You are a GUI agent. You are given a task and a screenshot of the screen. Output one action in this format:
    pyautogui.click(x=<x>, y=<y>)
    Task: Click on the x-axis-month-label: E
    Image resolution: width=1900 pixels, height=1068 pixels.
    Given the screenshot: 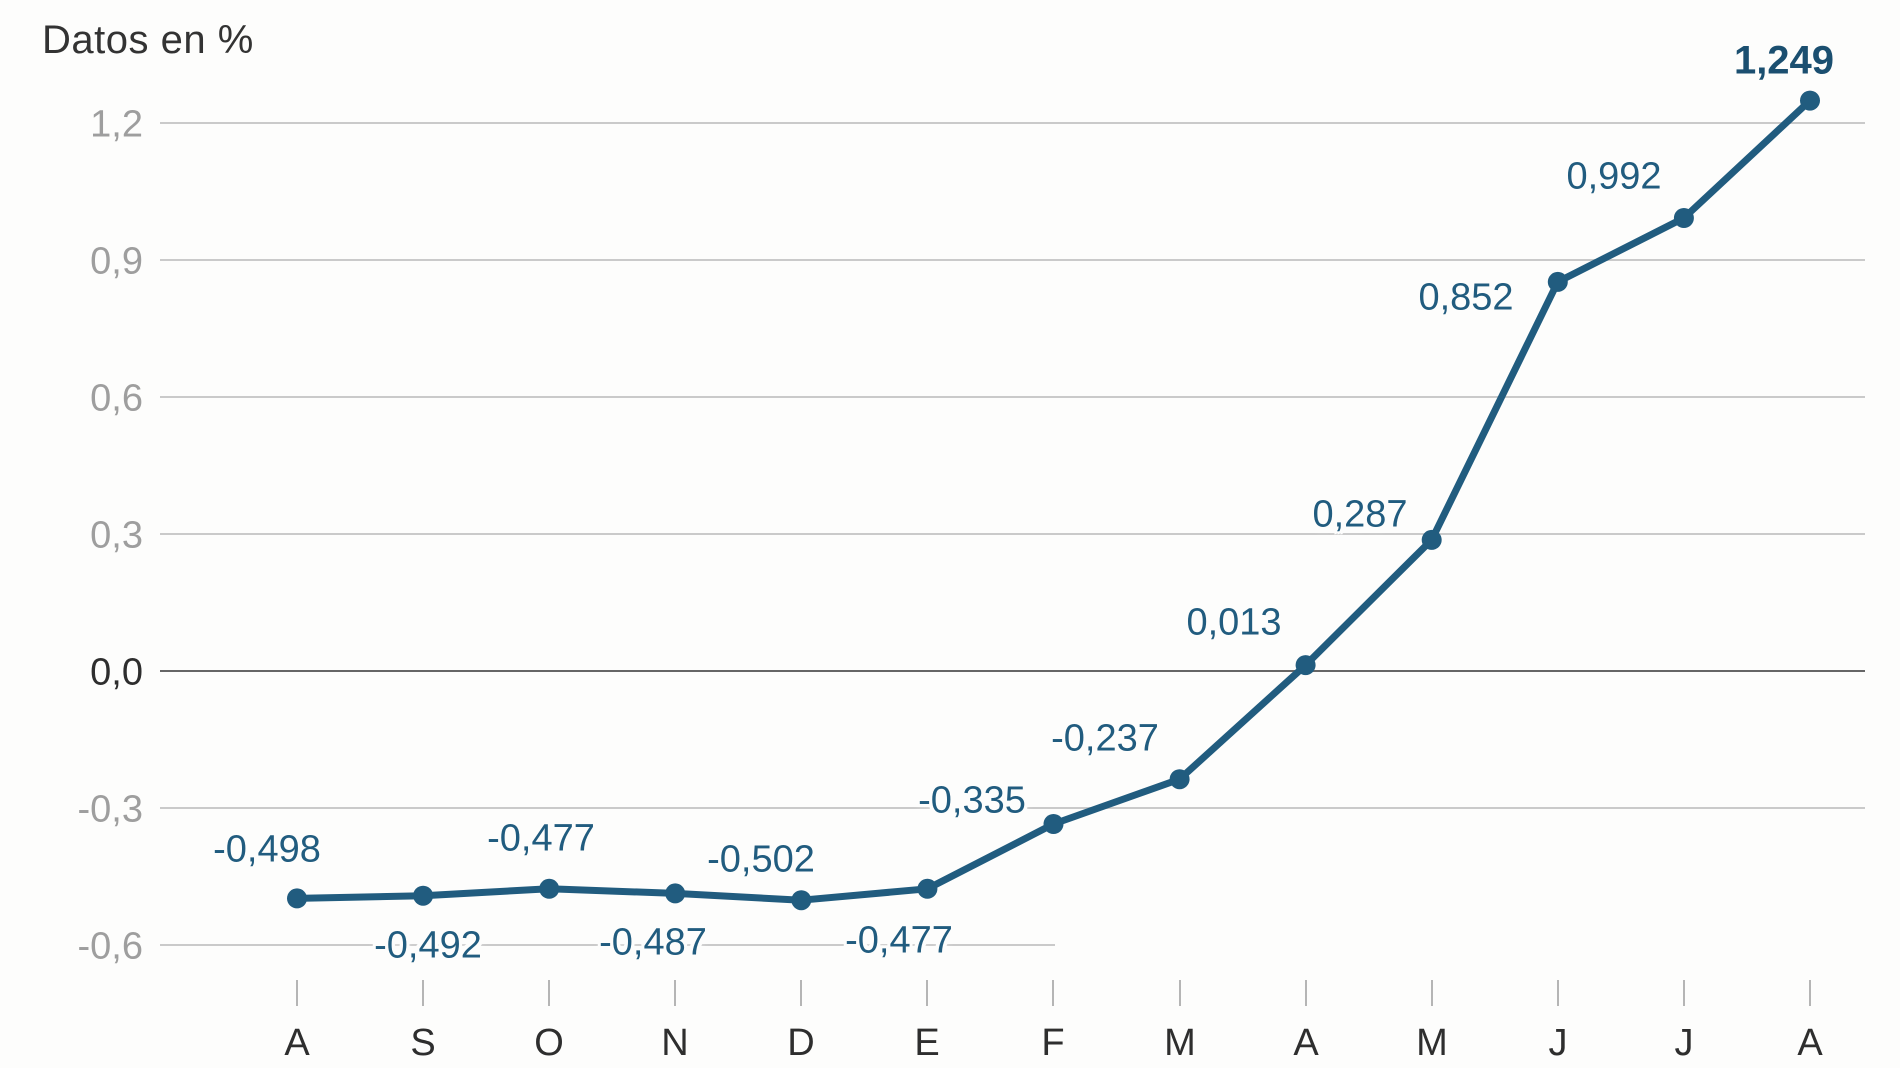 What is the action you would take?
    pyautogui.click(x=927, y=1043)
    